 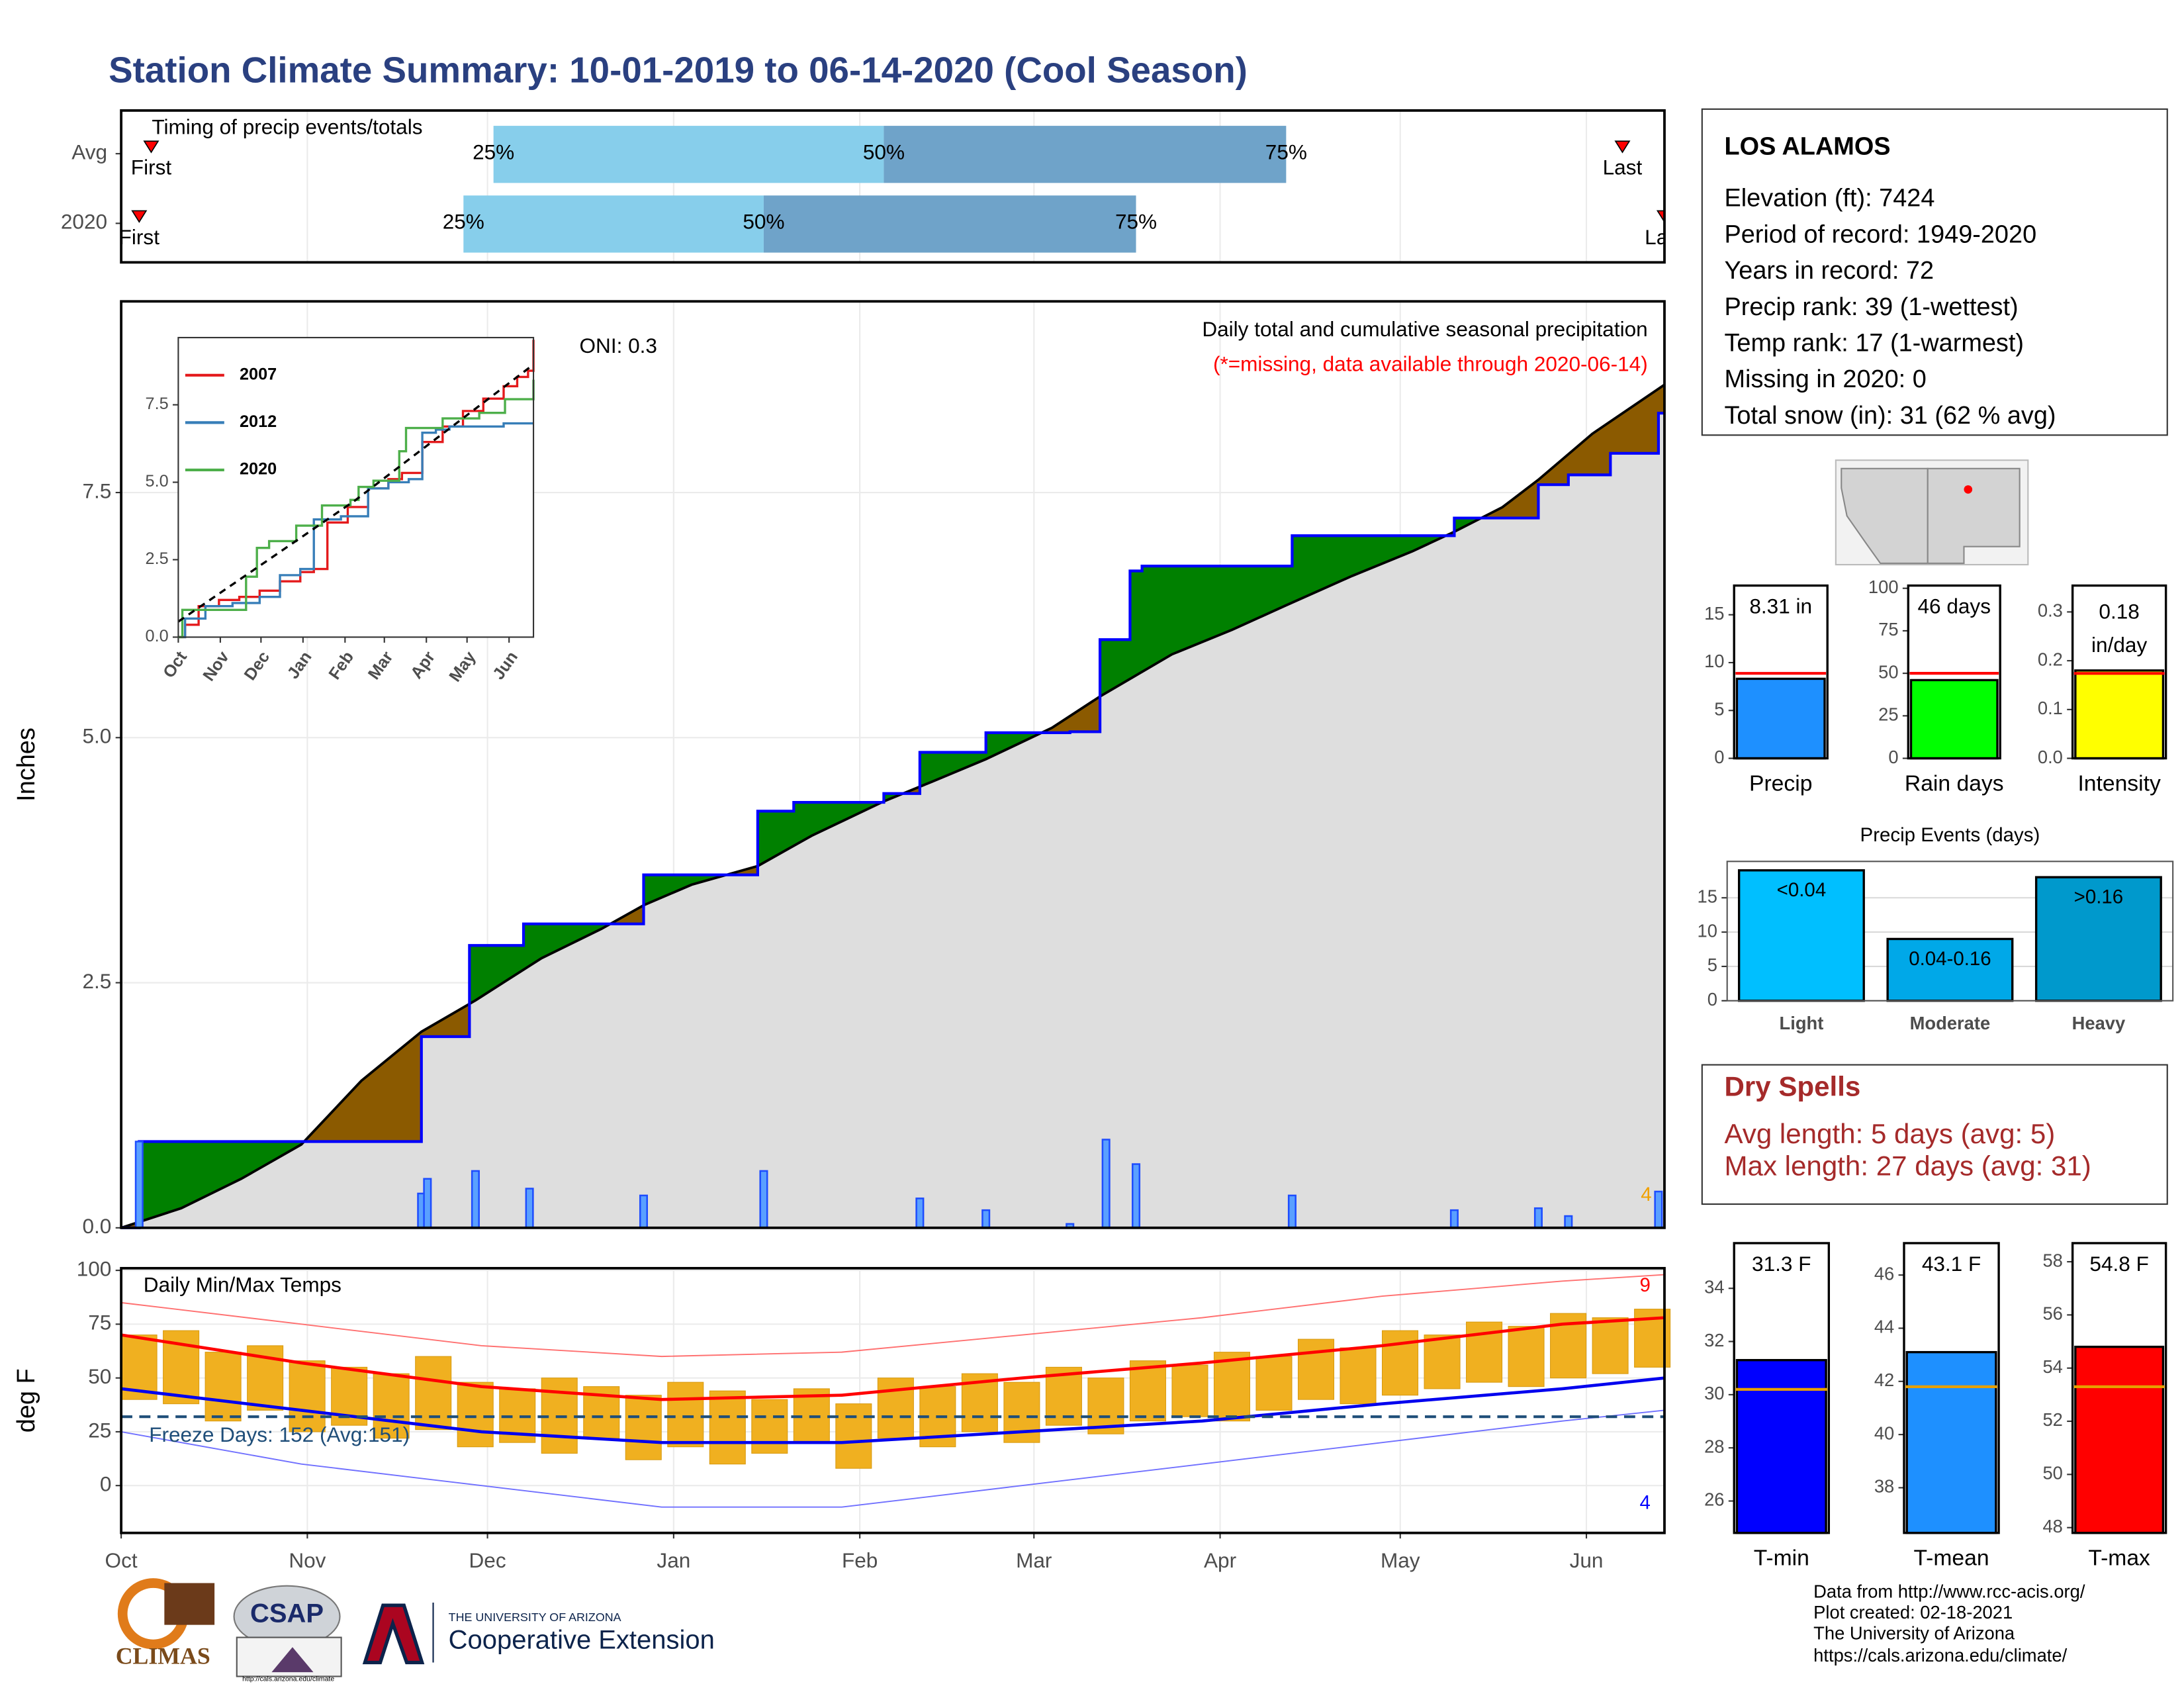 I want to click on locator-map, so click(x=1932, y=512).